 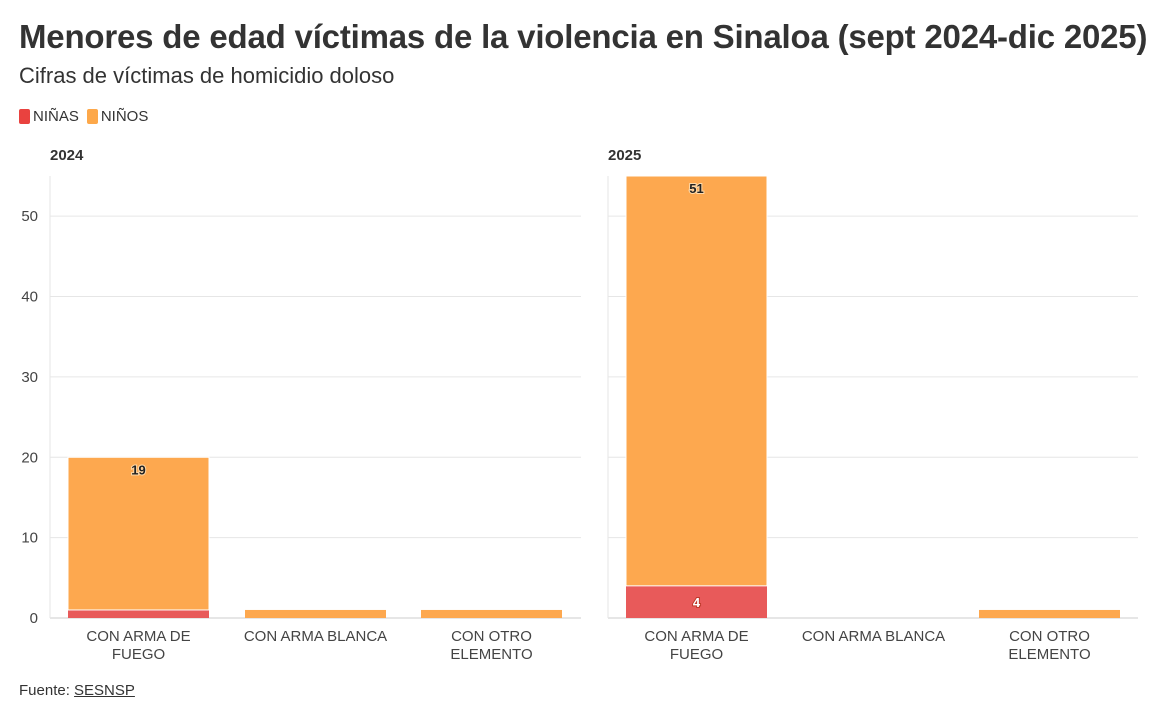 I want to click on legend-item-ninos: NIÑOS, so click(x=117, y=116).